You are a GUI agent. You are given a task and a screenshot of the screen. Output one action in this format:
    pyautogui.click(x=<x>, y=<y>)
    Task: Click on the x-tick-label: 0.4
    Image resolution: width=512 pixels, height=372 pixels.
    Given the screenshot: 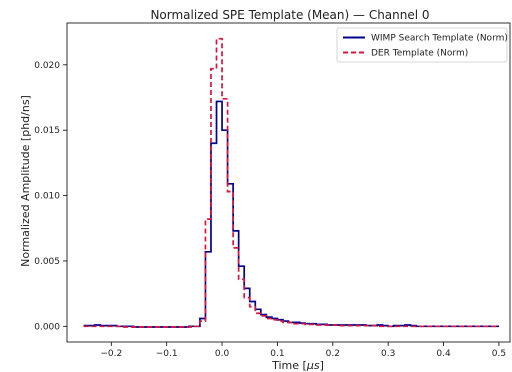 What is the action you would take?
    pyautogui.click(x=443, y=354)
    